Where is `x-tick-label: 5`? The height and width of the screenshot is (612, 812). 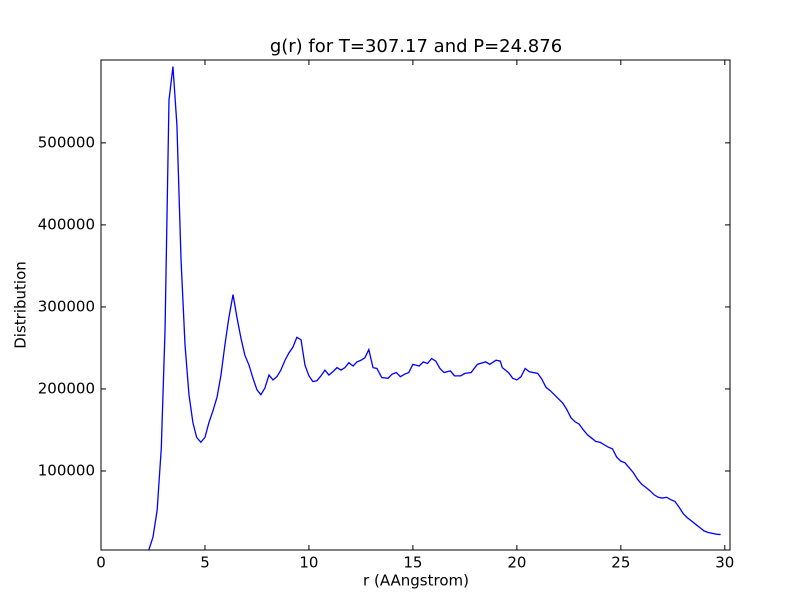 x-tick-label: 5 is located at coordinates (205, 563).